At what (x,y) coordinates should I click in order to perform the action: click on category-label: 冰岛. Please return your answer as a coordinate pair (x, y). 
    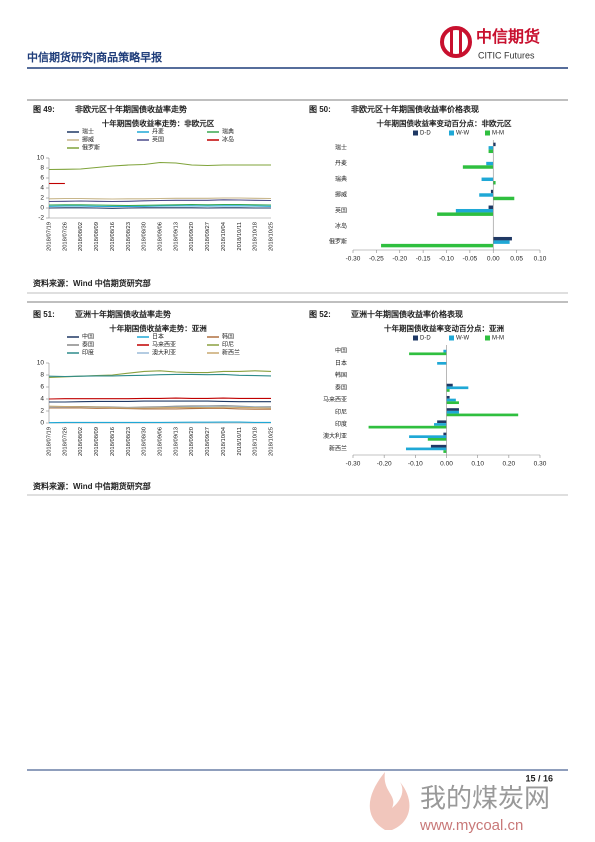
    Looking at the image, I should click on (341, 226).